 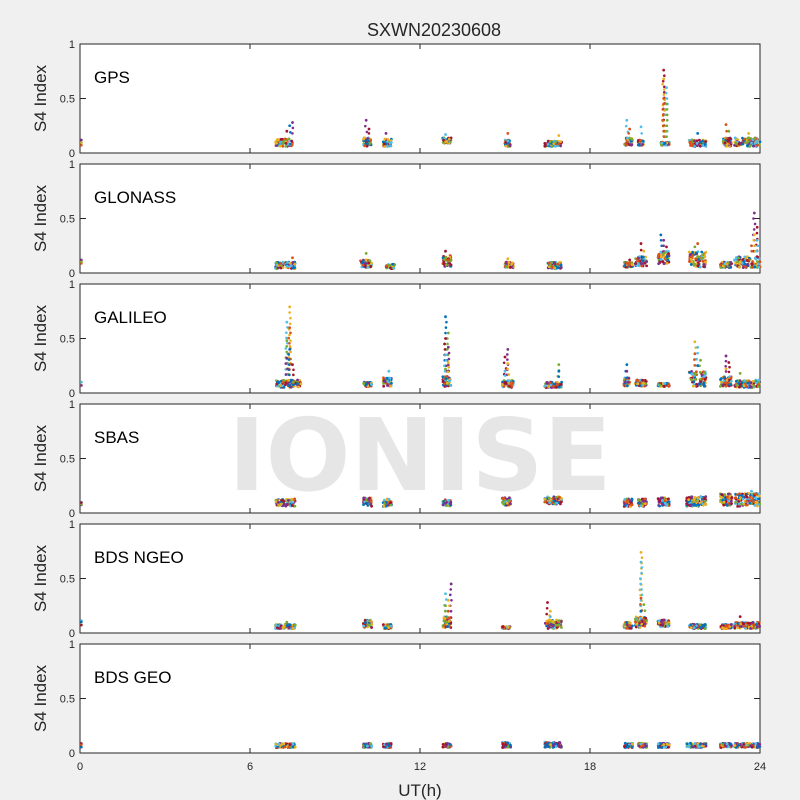 I want to click on y-tick-label: 0.5, so click(x=67, y=580).